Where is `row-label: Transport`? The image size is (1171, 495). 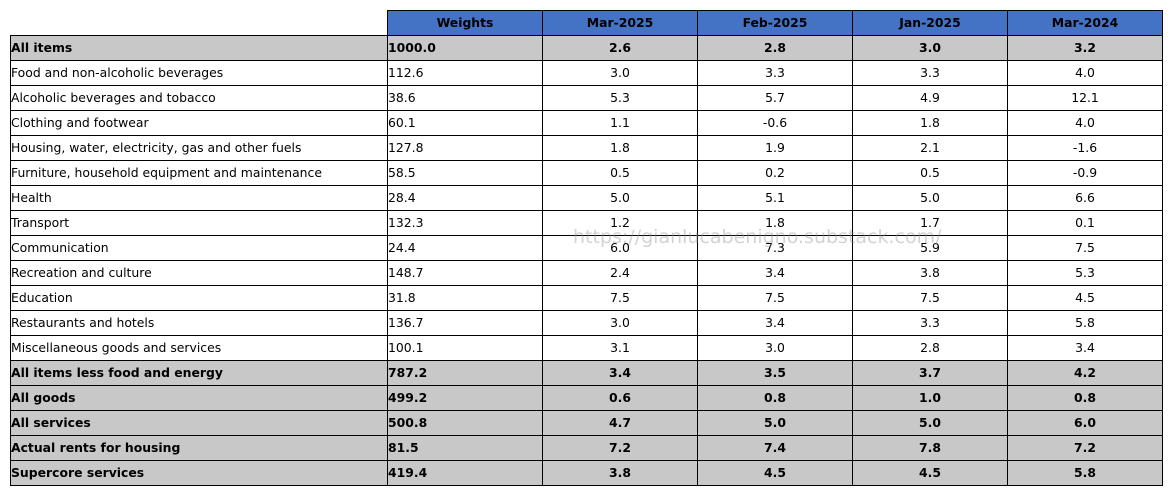 row-label: Transport is located at coordinates (199, 223).